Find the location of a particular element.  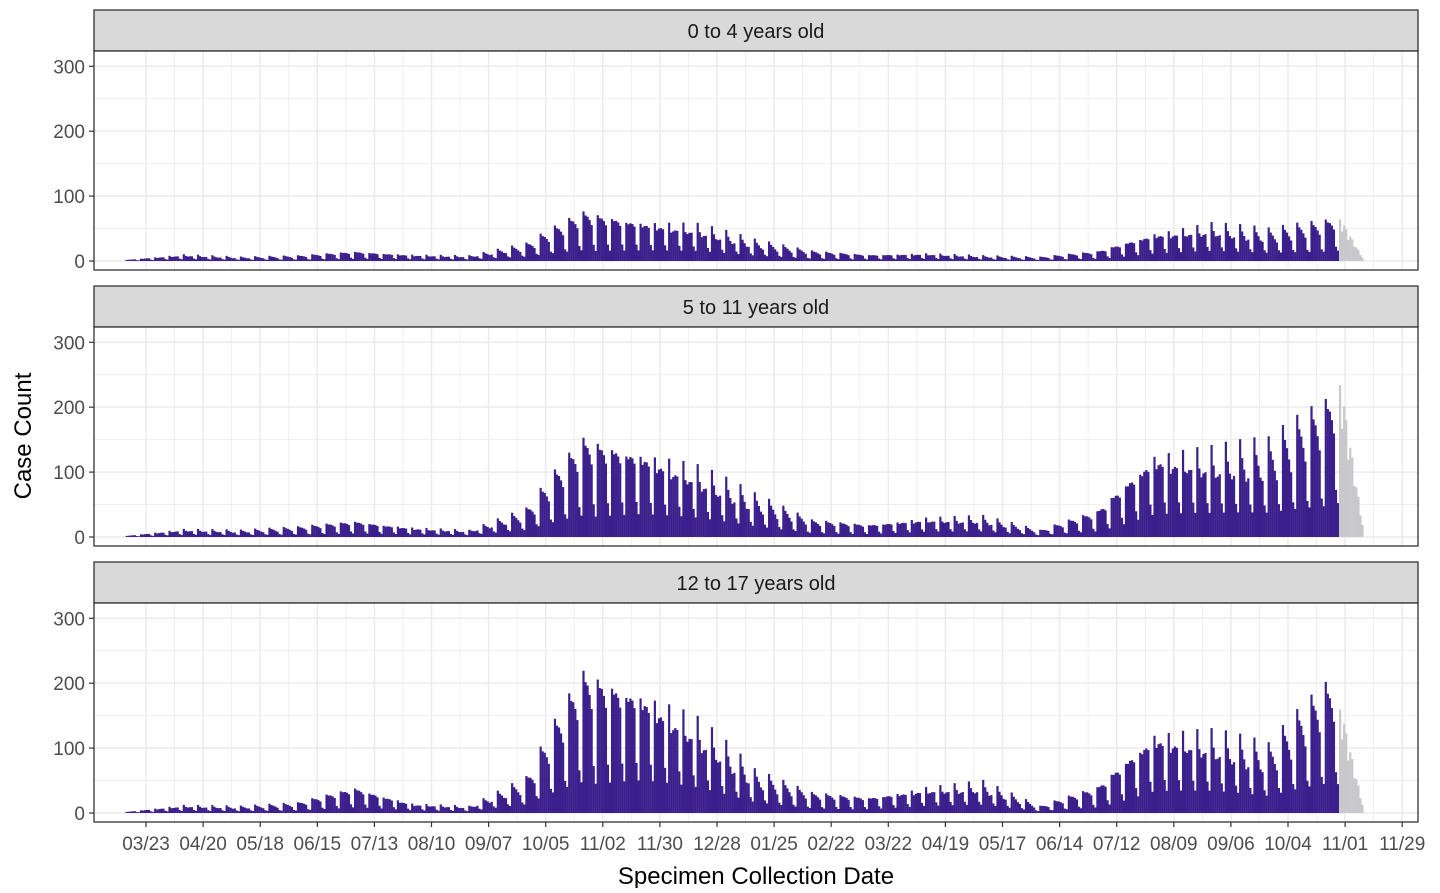

y-axis-title: Case Count is located at coordinates (23, 435).